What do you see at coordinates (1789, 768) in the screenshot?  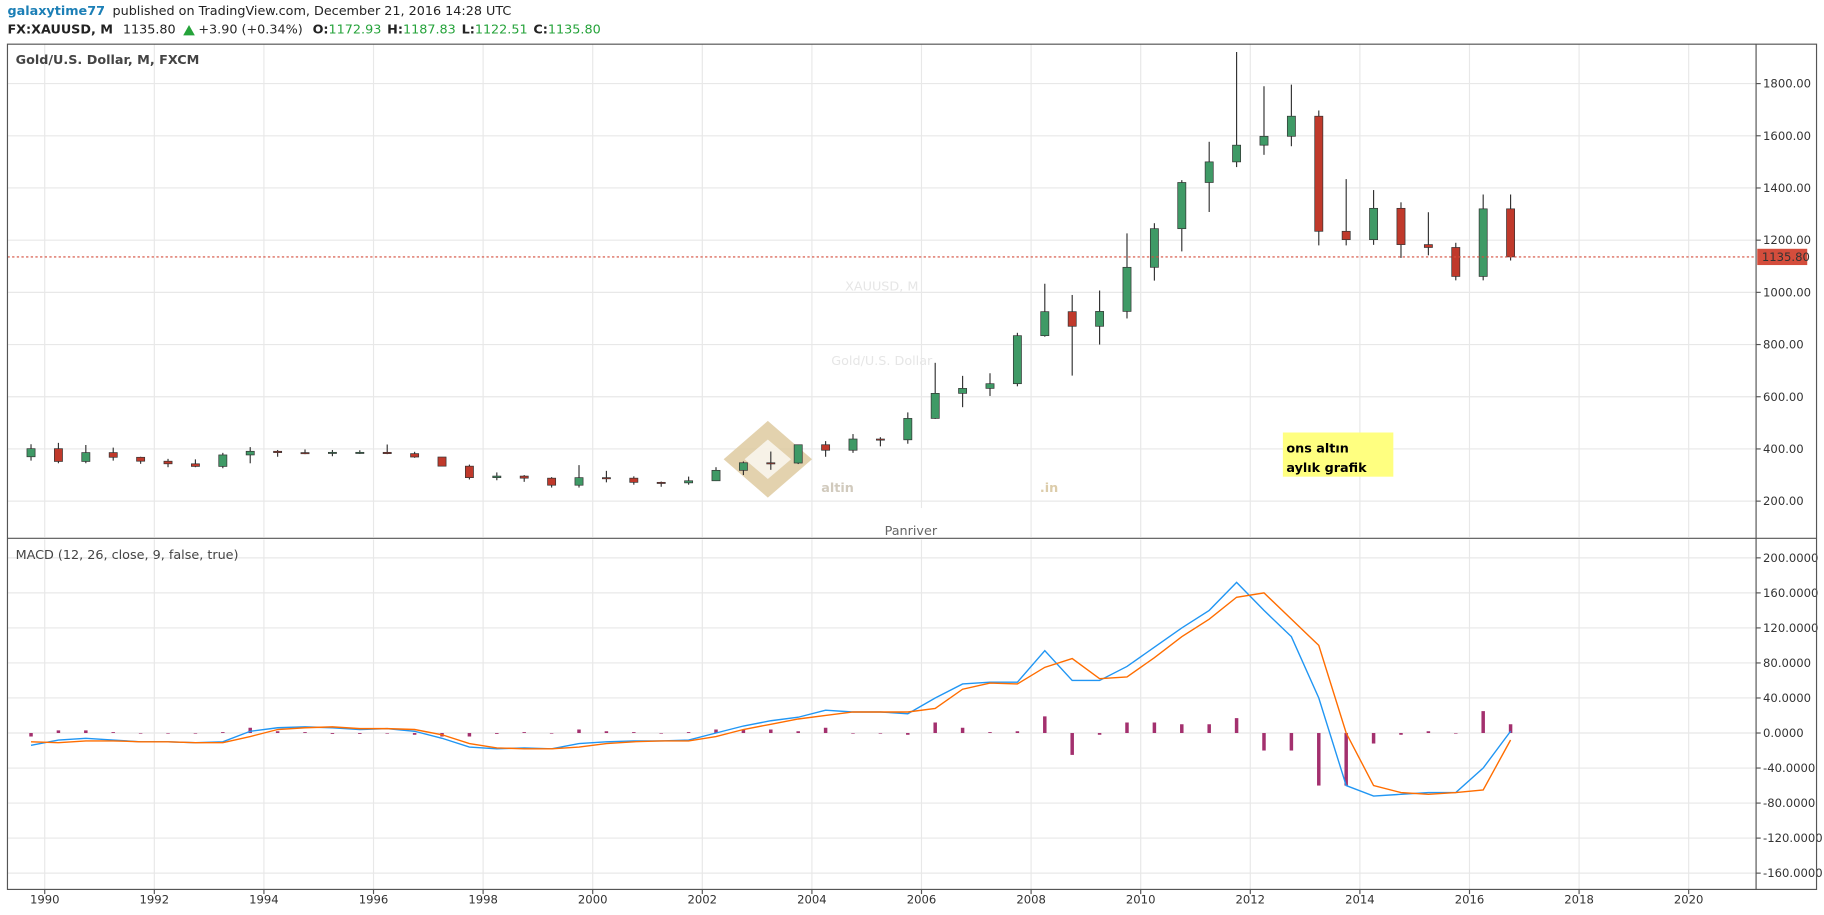 I see `y-tick-label: -40.0000` at bounding box center [1789, 768].